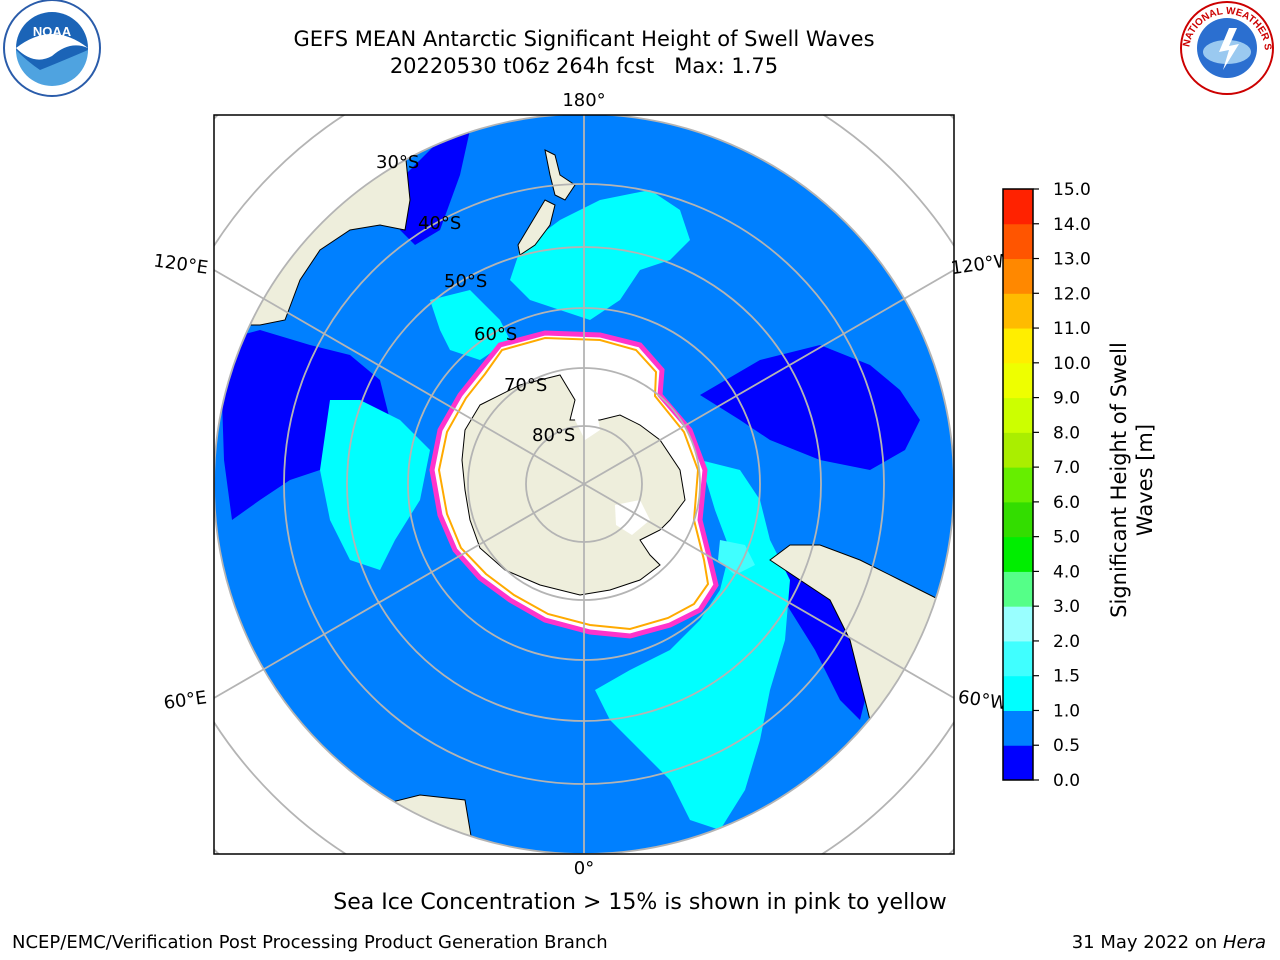 Image resolution: width=1280 pixels, height=960 pixels. Describe the element at coordinates (1066, 607) in the screenshot. I see `colorbar-tick-label: 3.0` at that location.